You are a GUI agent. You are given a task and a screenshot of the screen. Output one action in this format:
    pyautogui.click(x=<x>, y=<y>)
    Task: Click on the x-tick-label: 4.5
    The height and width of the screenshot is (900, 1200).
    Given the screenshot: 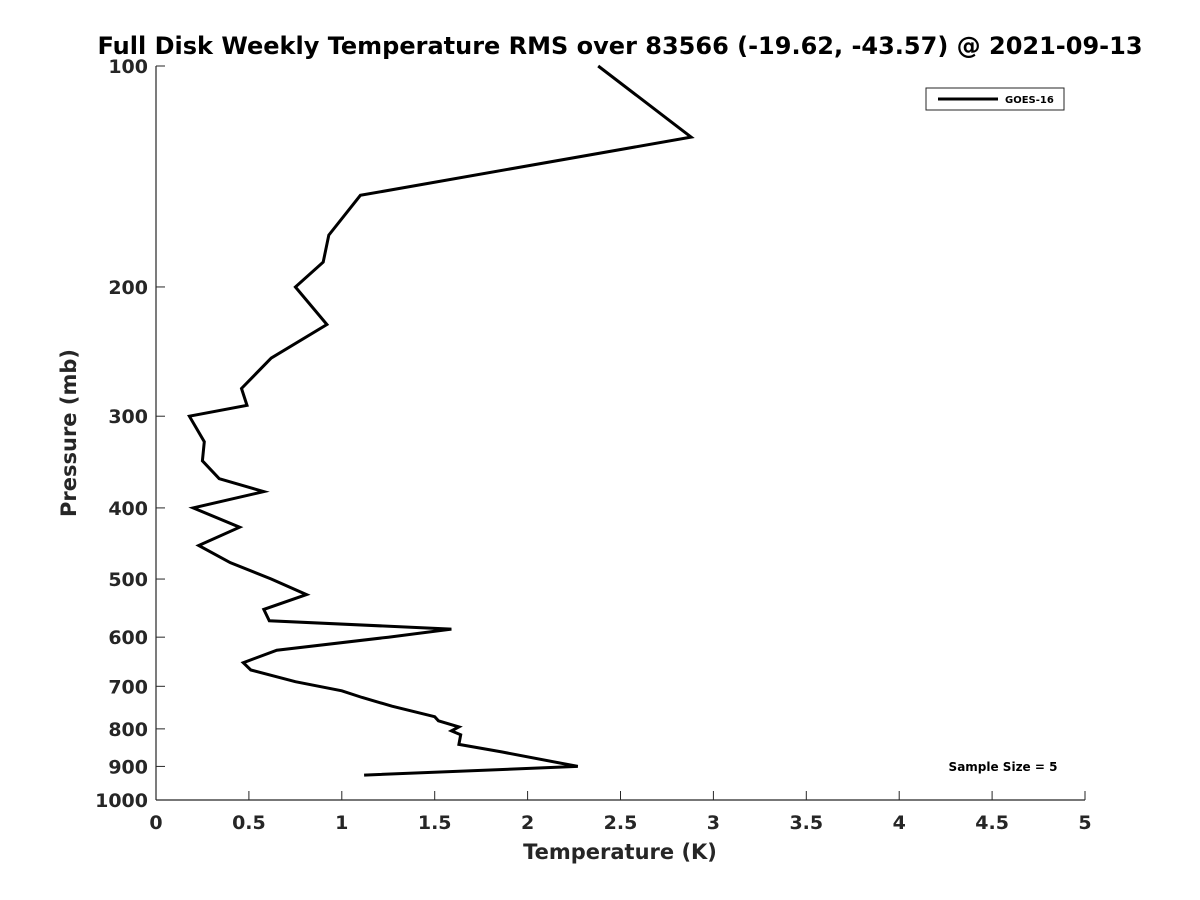 What is the action you would take?
    pyautogui.click(x=992, y=823)
    